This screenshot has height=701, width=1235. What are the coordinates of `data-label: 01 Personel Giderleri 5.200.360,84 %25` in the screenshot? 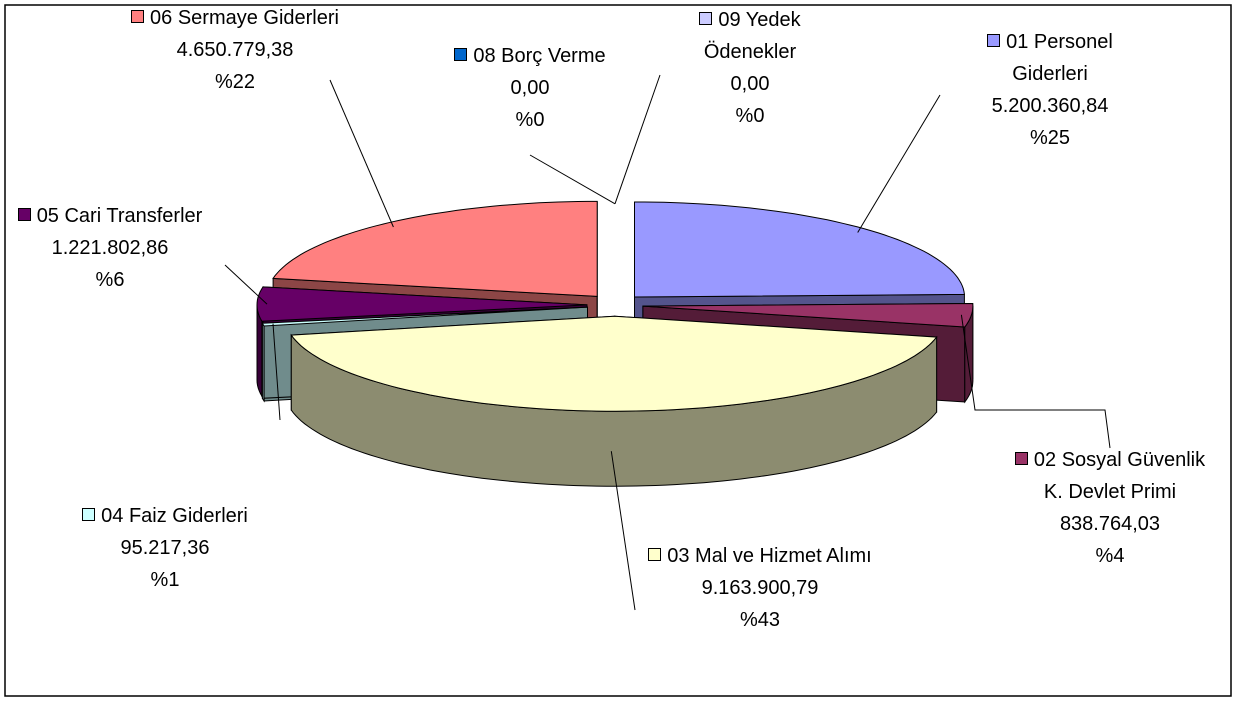 It's located at (1050, 90).